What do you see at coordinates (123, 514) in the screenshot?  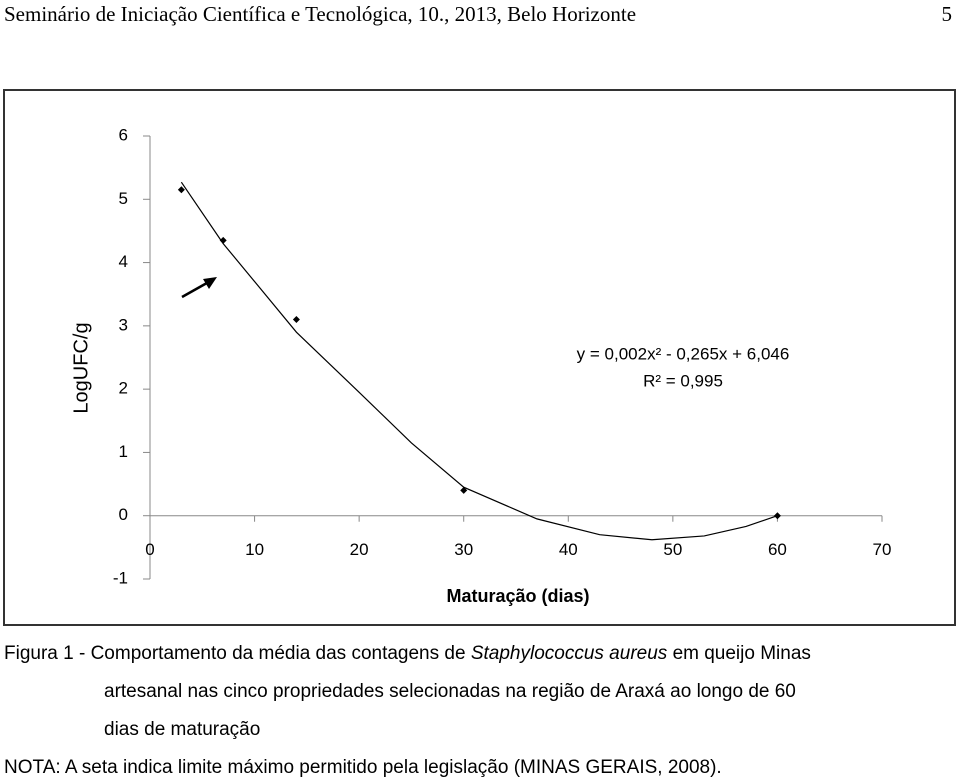 I see `y-tick-label: 0` at bounding box center [123, 514].